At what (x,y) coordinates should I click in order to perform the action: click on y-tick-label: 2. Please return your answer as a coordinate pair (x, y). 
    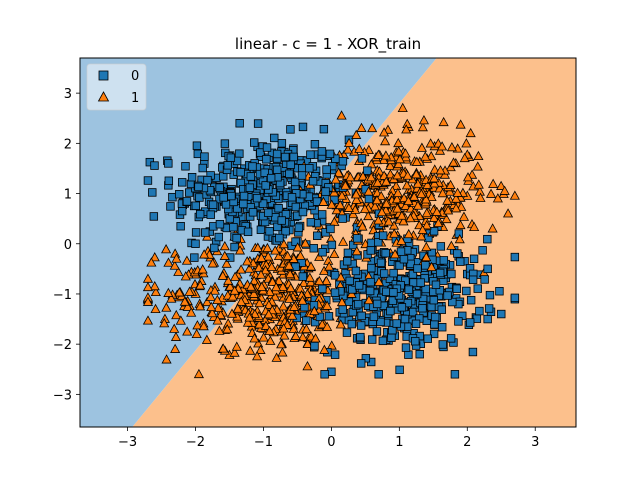
    Looking at the image, I should click on (68, 144).